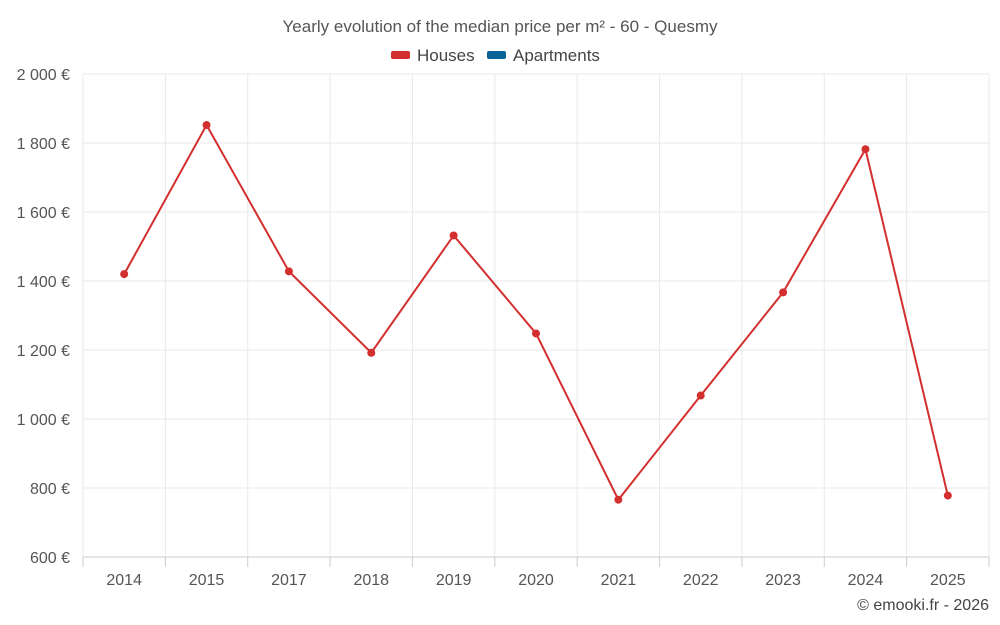 The height and width of the screenshot is (625, 1000). What do you see at coordinates (400, 55) in the screenshot?
I see `legend-swatch-houses` at bounding box center [400, 55].